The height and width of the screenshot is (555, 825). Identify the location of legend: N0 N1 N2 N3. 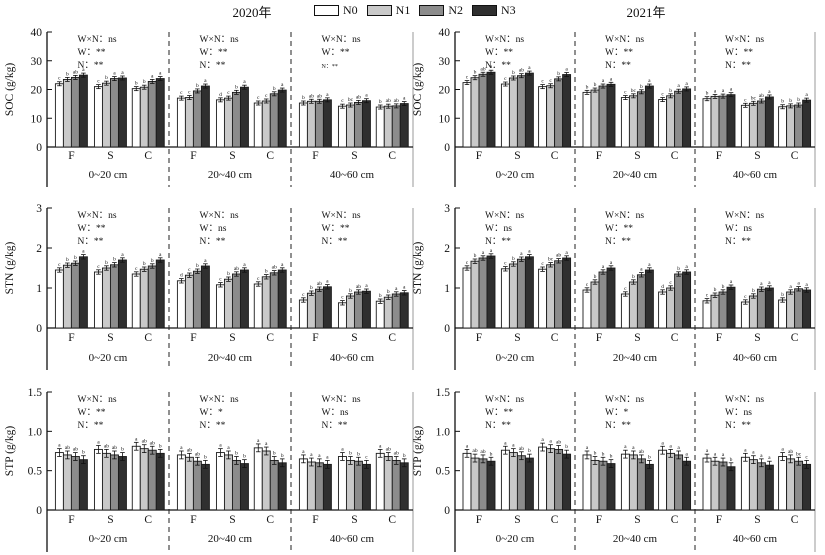
(415, 10).